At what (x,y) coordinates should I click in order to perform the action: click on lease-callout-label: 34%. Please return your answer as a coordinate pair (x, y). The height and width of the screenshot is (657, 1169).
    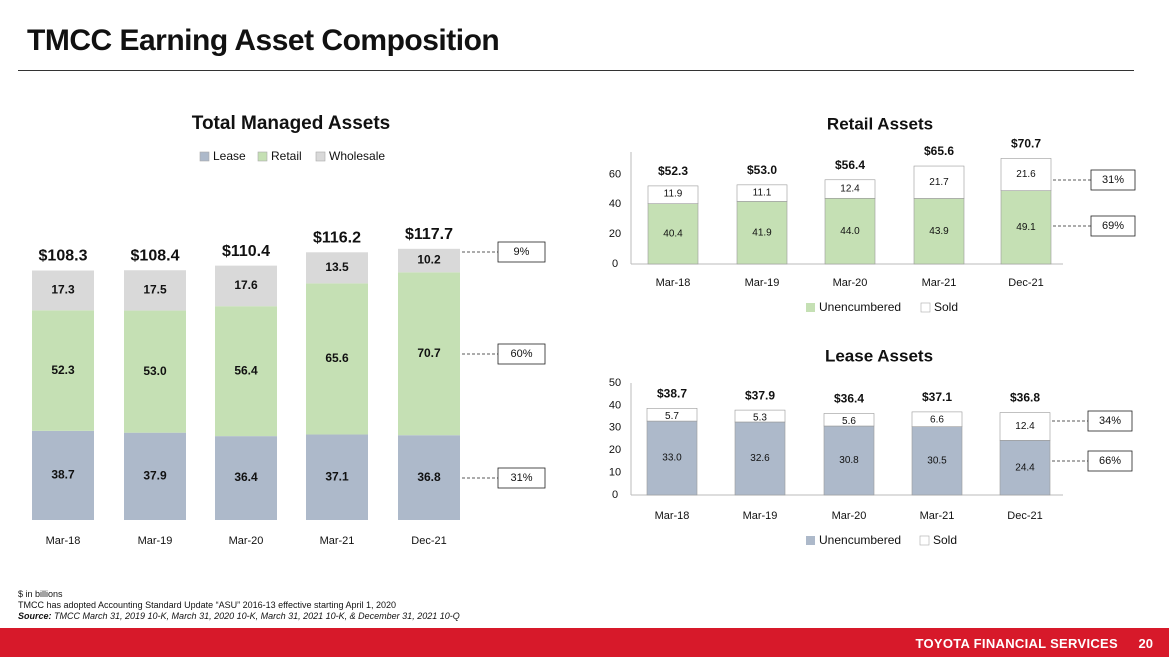
    Looking at the image, I should click on (1110, 421).